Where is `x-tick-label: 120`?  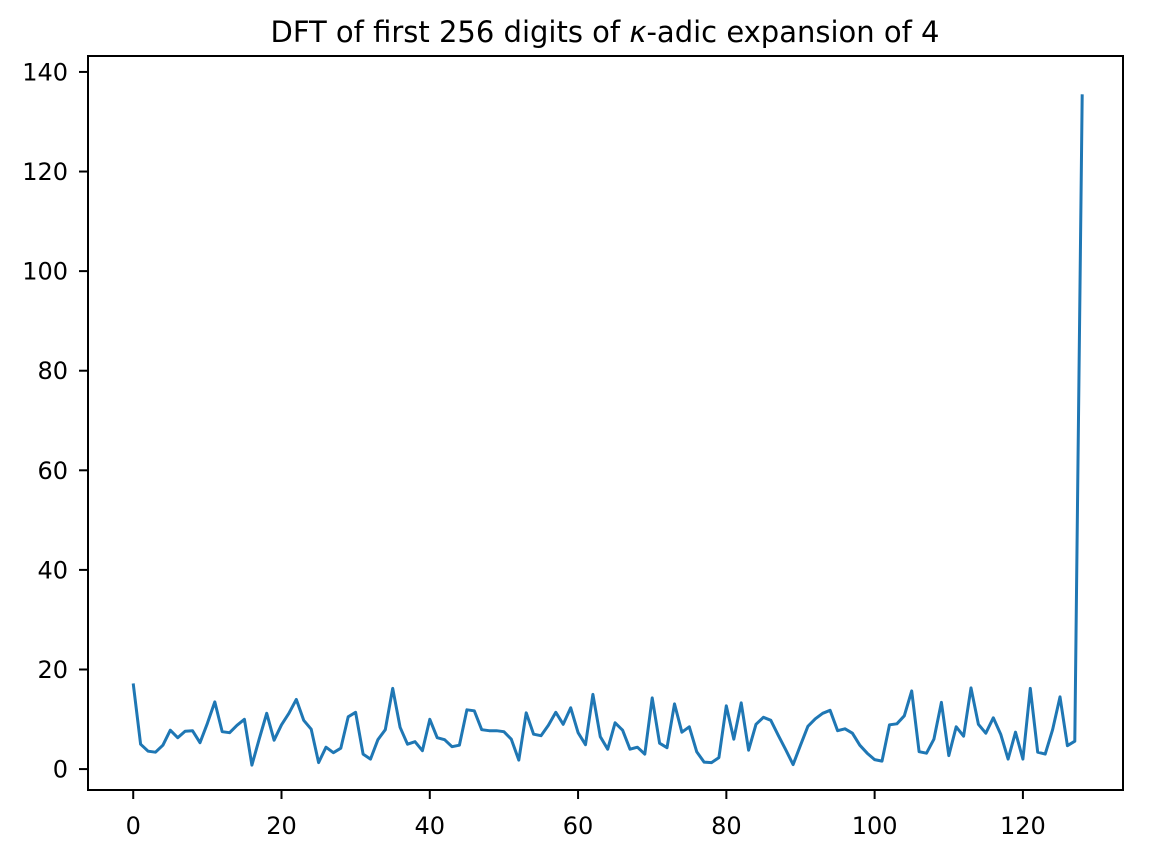 x-tick-label: 120 is located at coordinates (1023, 826).